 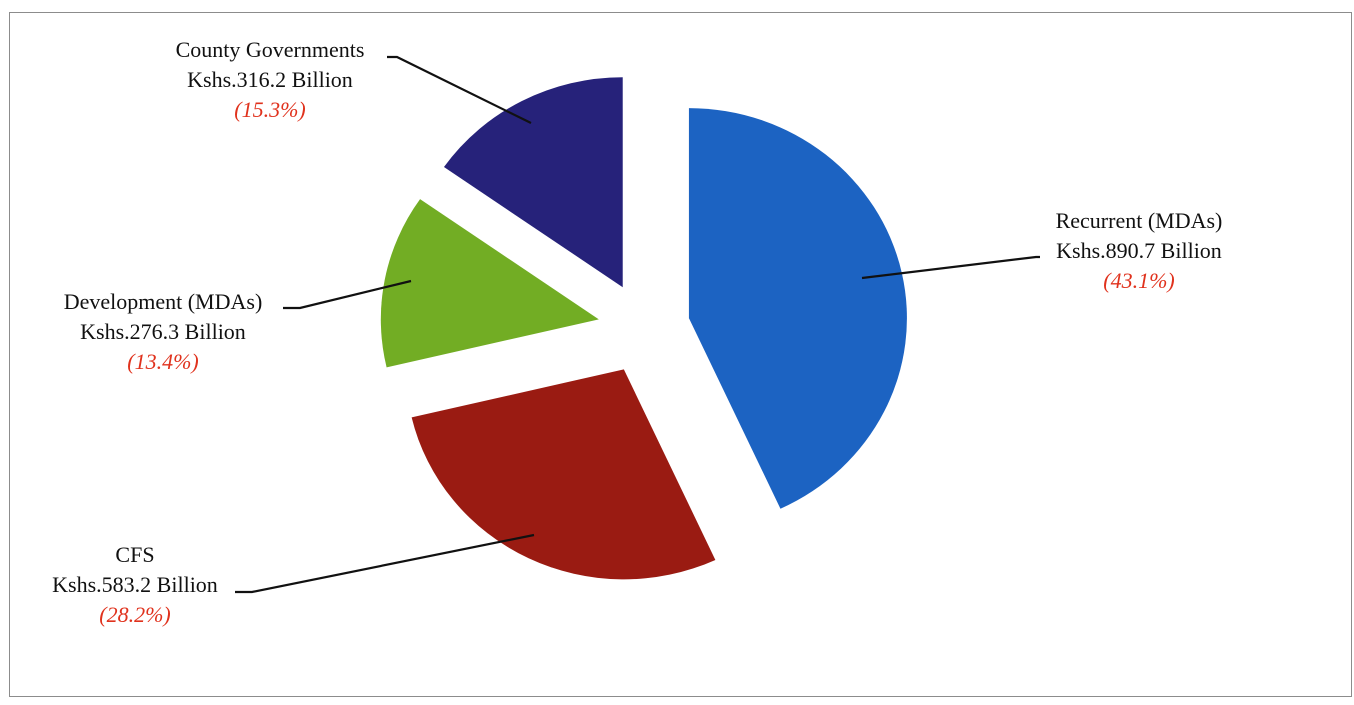 What do you see at coordinates (1138, 280) in the screenshot?
I see `slice-percent-recurrent: (43.1%)` at bounding box center [1138, 280].